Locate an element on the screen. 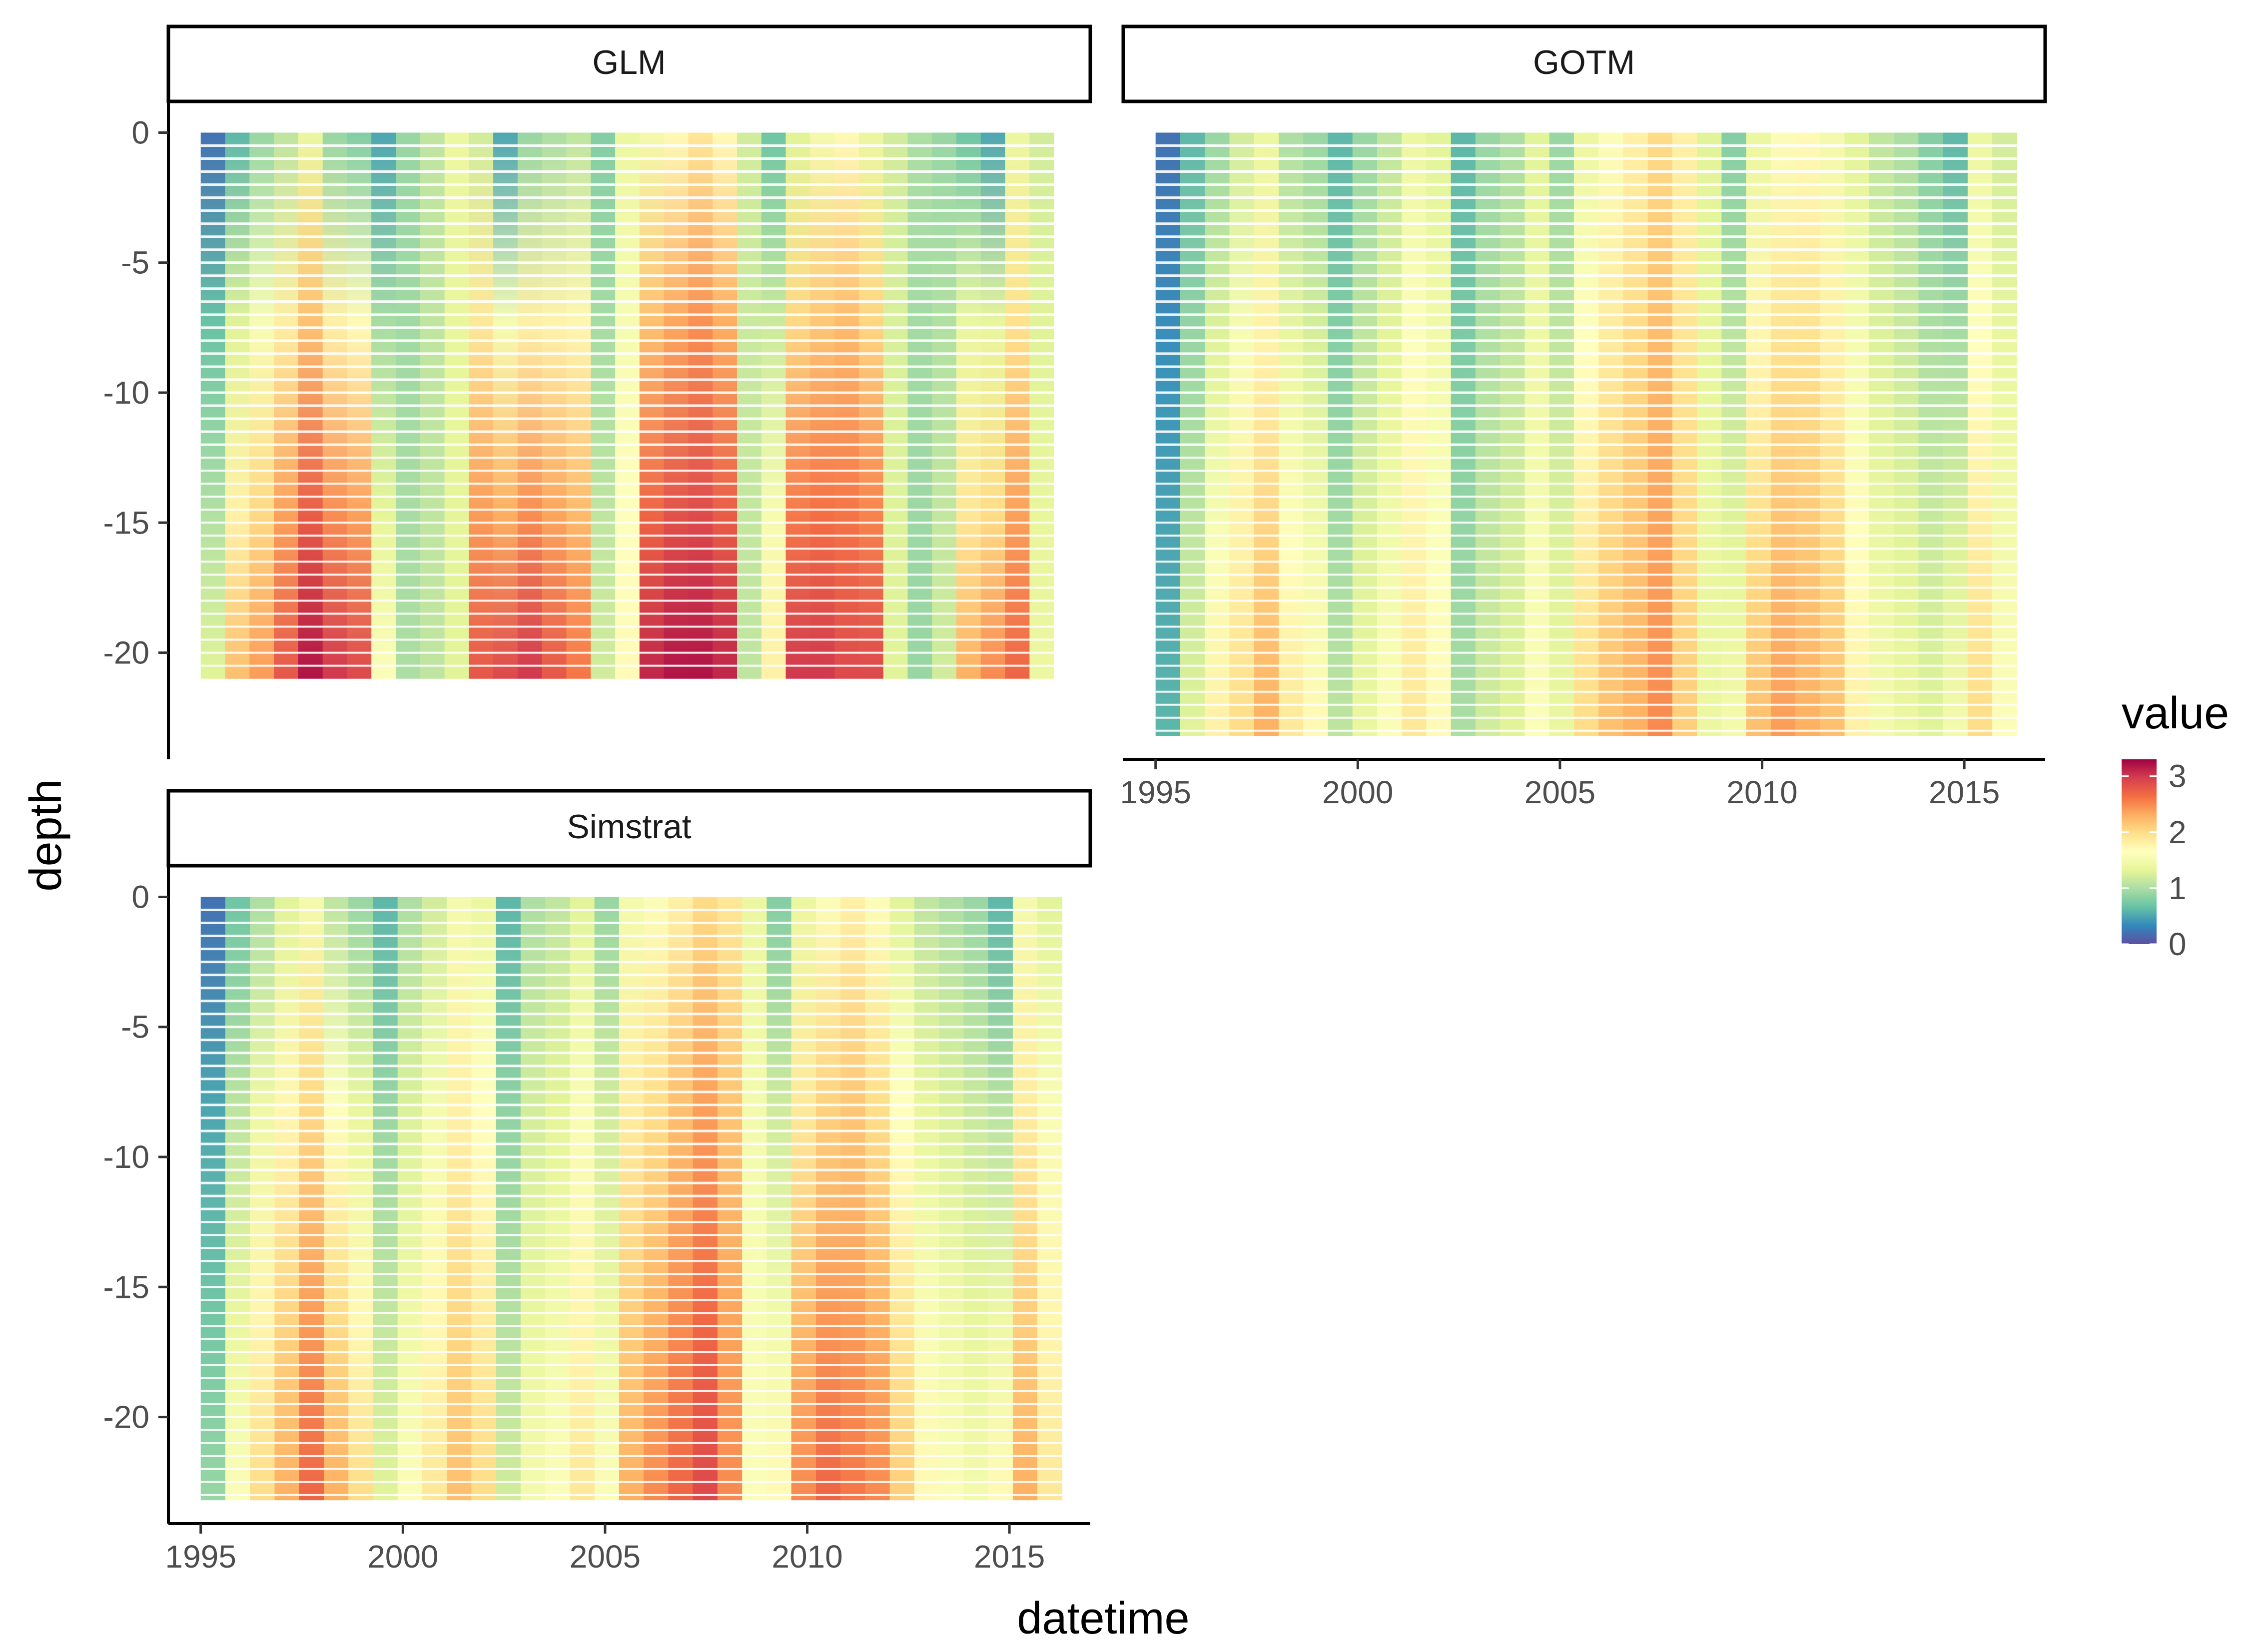 The image size is (2266, 1652). strip-glm-label: GLM is located at coordinates (629, 62).